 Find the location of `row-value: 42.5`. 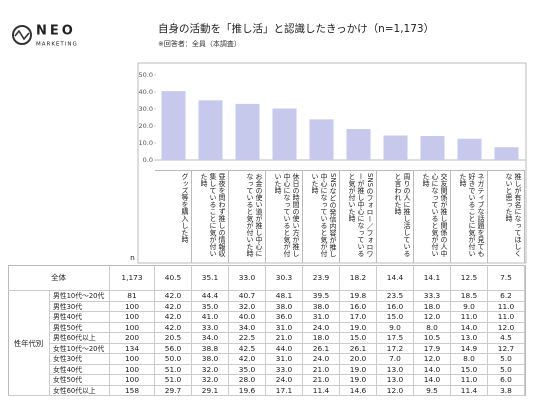

row-value: 42.5 is located at coordinates (247, 348).